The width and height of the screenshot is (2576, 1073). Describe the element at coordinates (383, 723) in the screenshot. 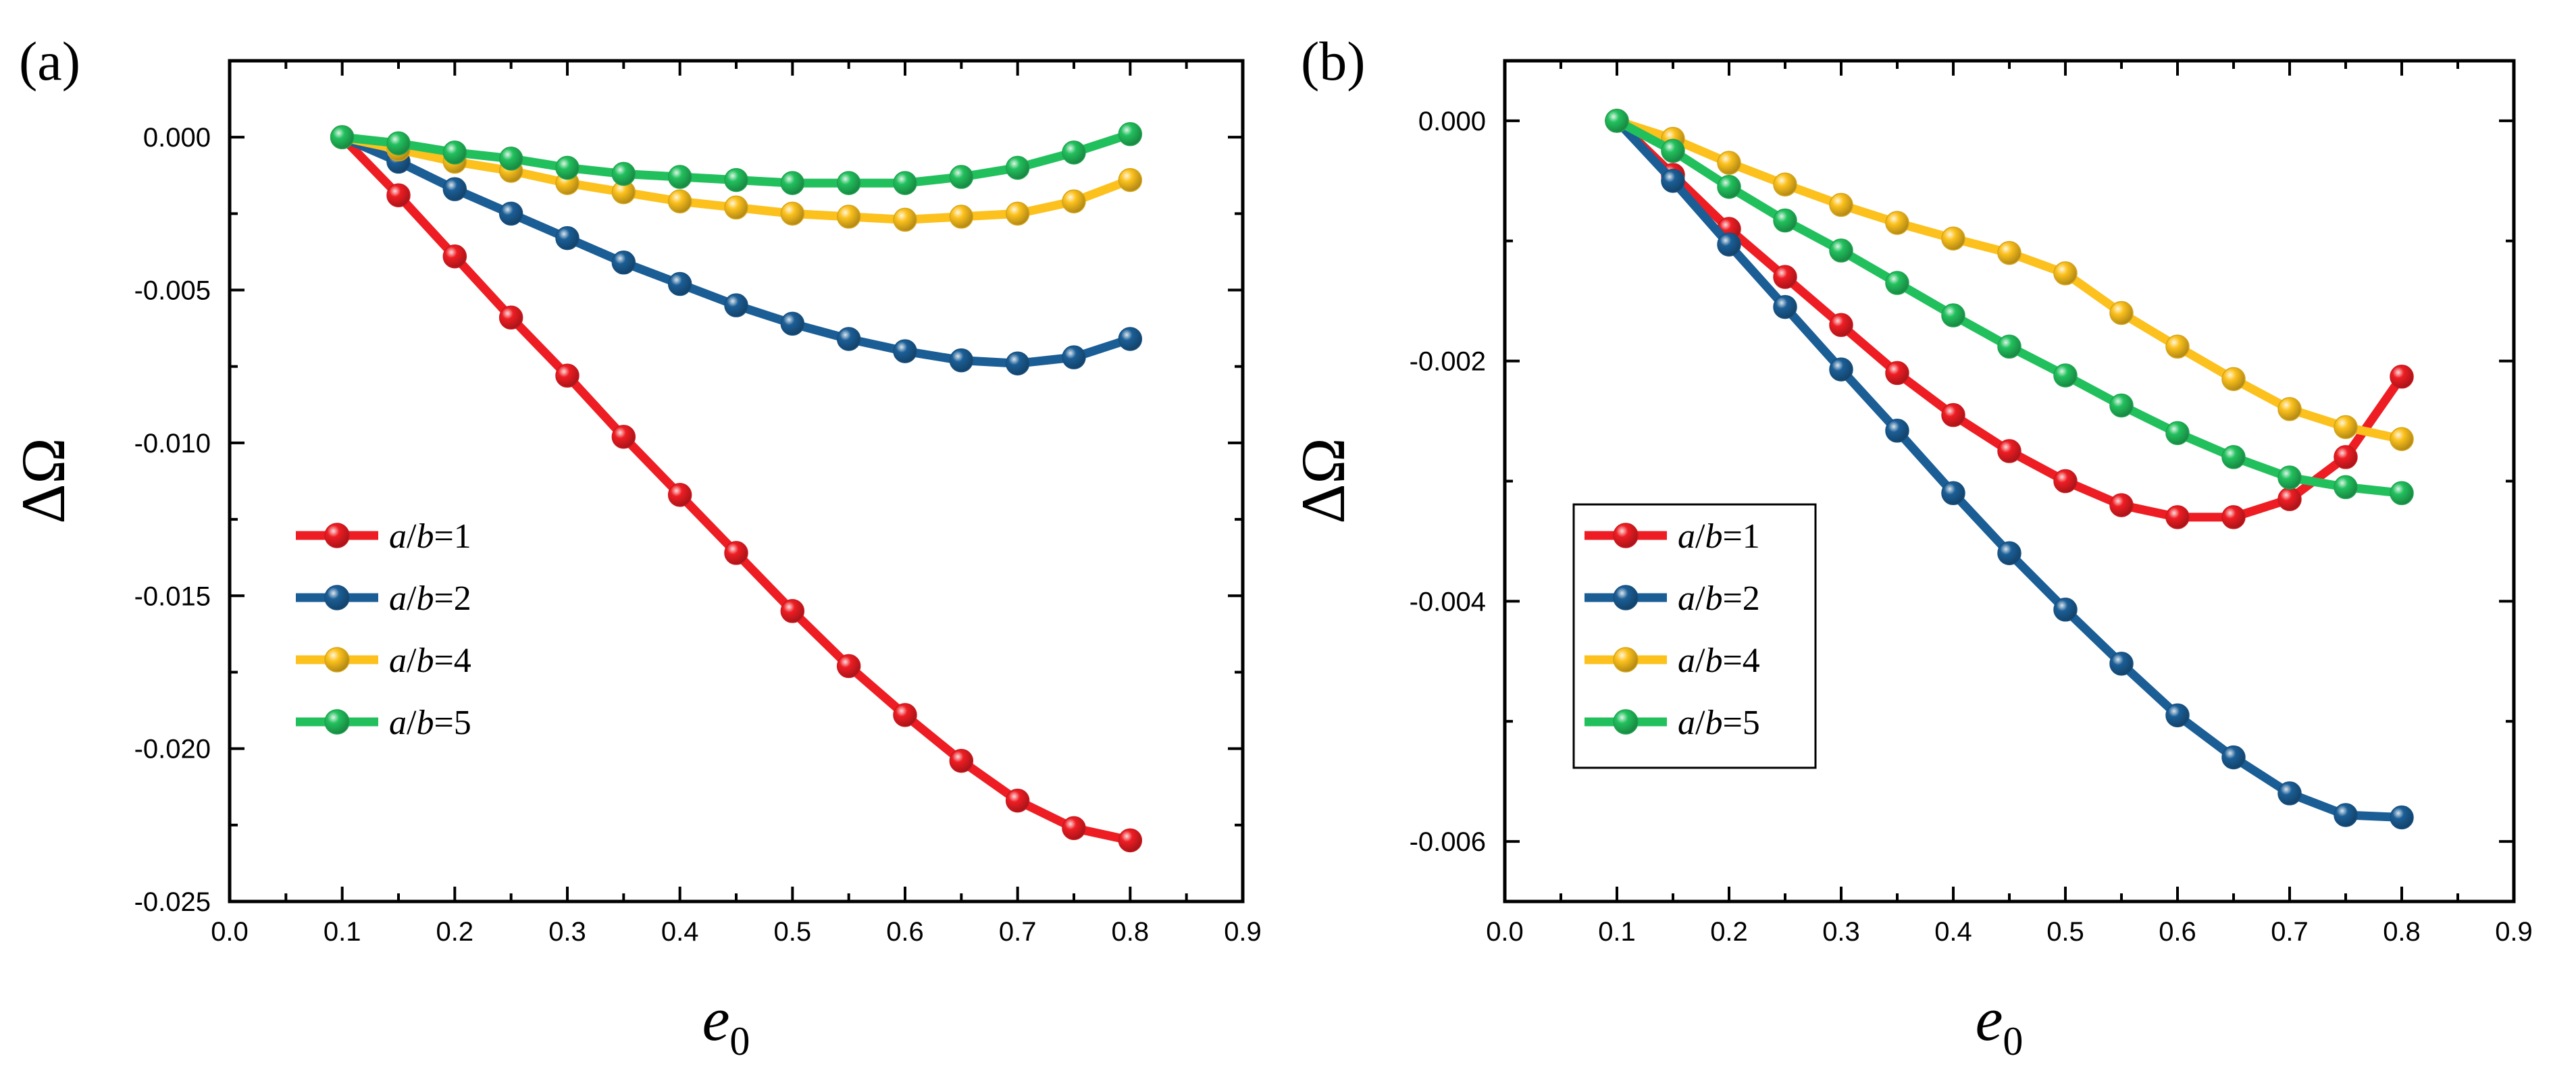

I see `legend-item: a/b=5` at that location.